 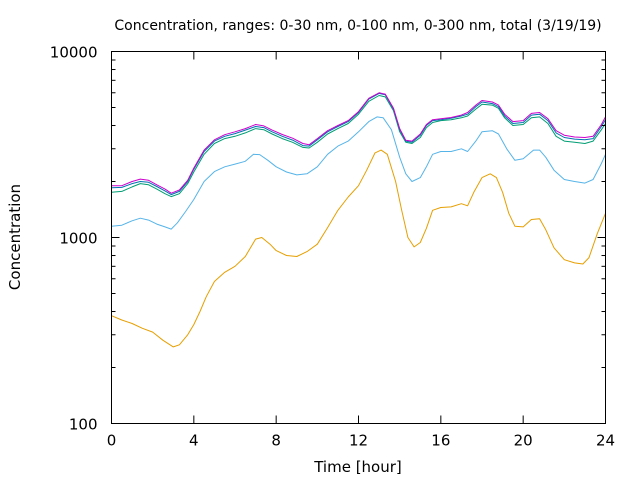 What do you see at coordinates (440, 441) in the screenshot?
I see `x-tick-label: 16` at bounding box center [440, 441].